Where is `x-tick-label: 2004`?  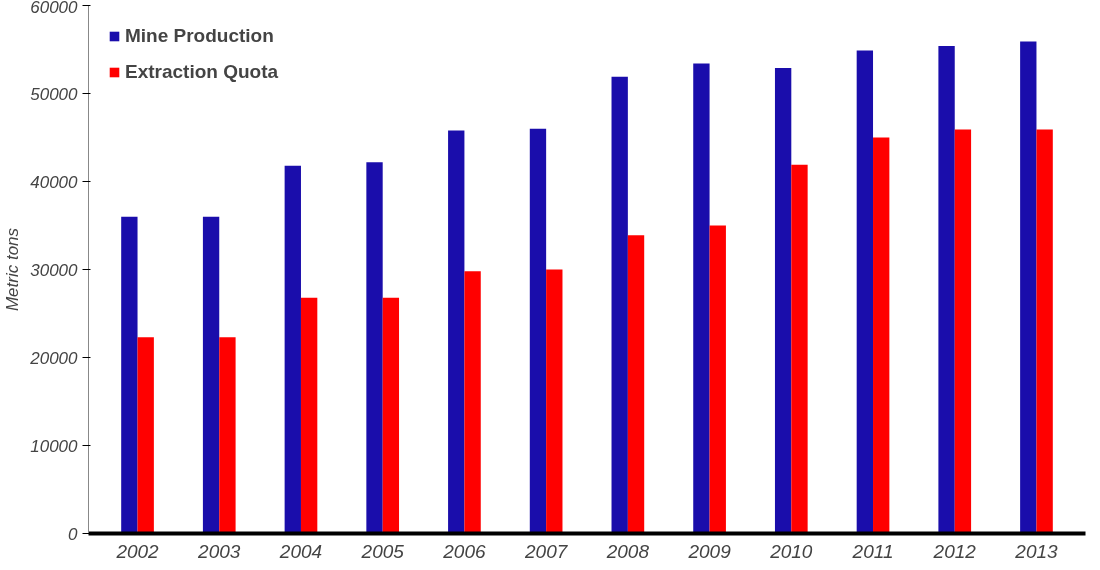
x-tick-label: 2004 is located at coordinates (300, 551).